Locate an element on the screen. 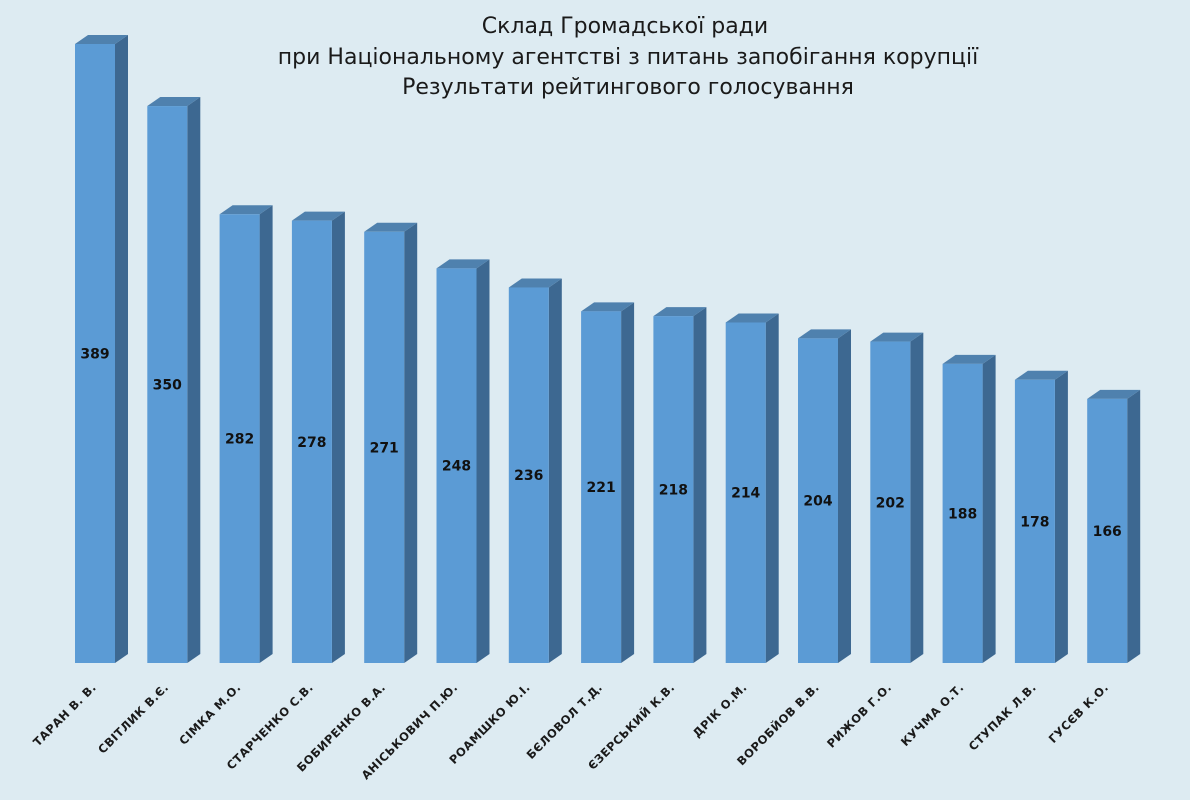 The height and width of the screenshot is (800, 1190). value-label: 271 is located at coordinates (384, 448).